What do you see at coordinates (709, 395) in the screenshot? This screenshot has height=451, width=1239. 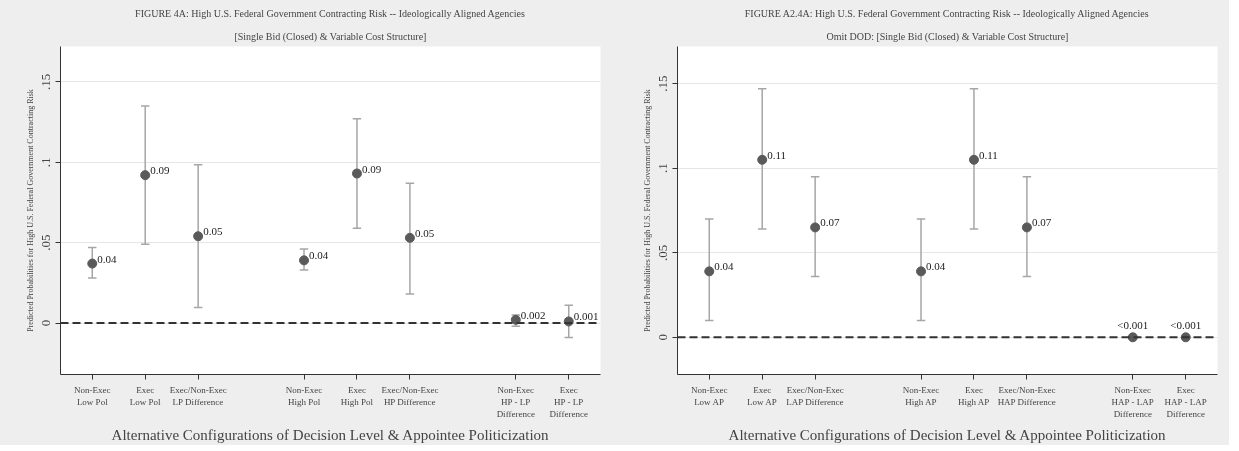 I see `x-tick-label: Non-Exec Low AP` at bounding box center [709, 395].